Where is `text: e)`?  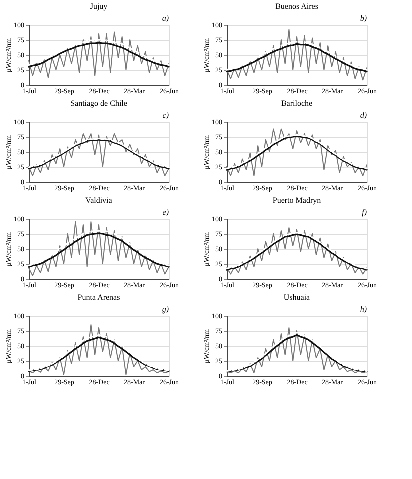
text: e) is located at coordinates (166, 212).